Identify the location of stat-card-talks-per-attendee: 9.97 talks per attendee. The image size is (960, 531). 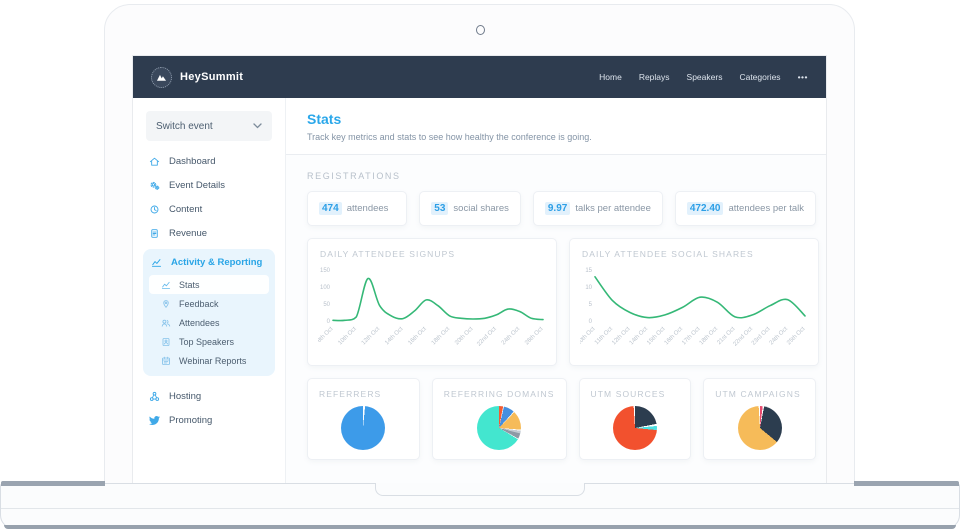
(597, 208).